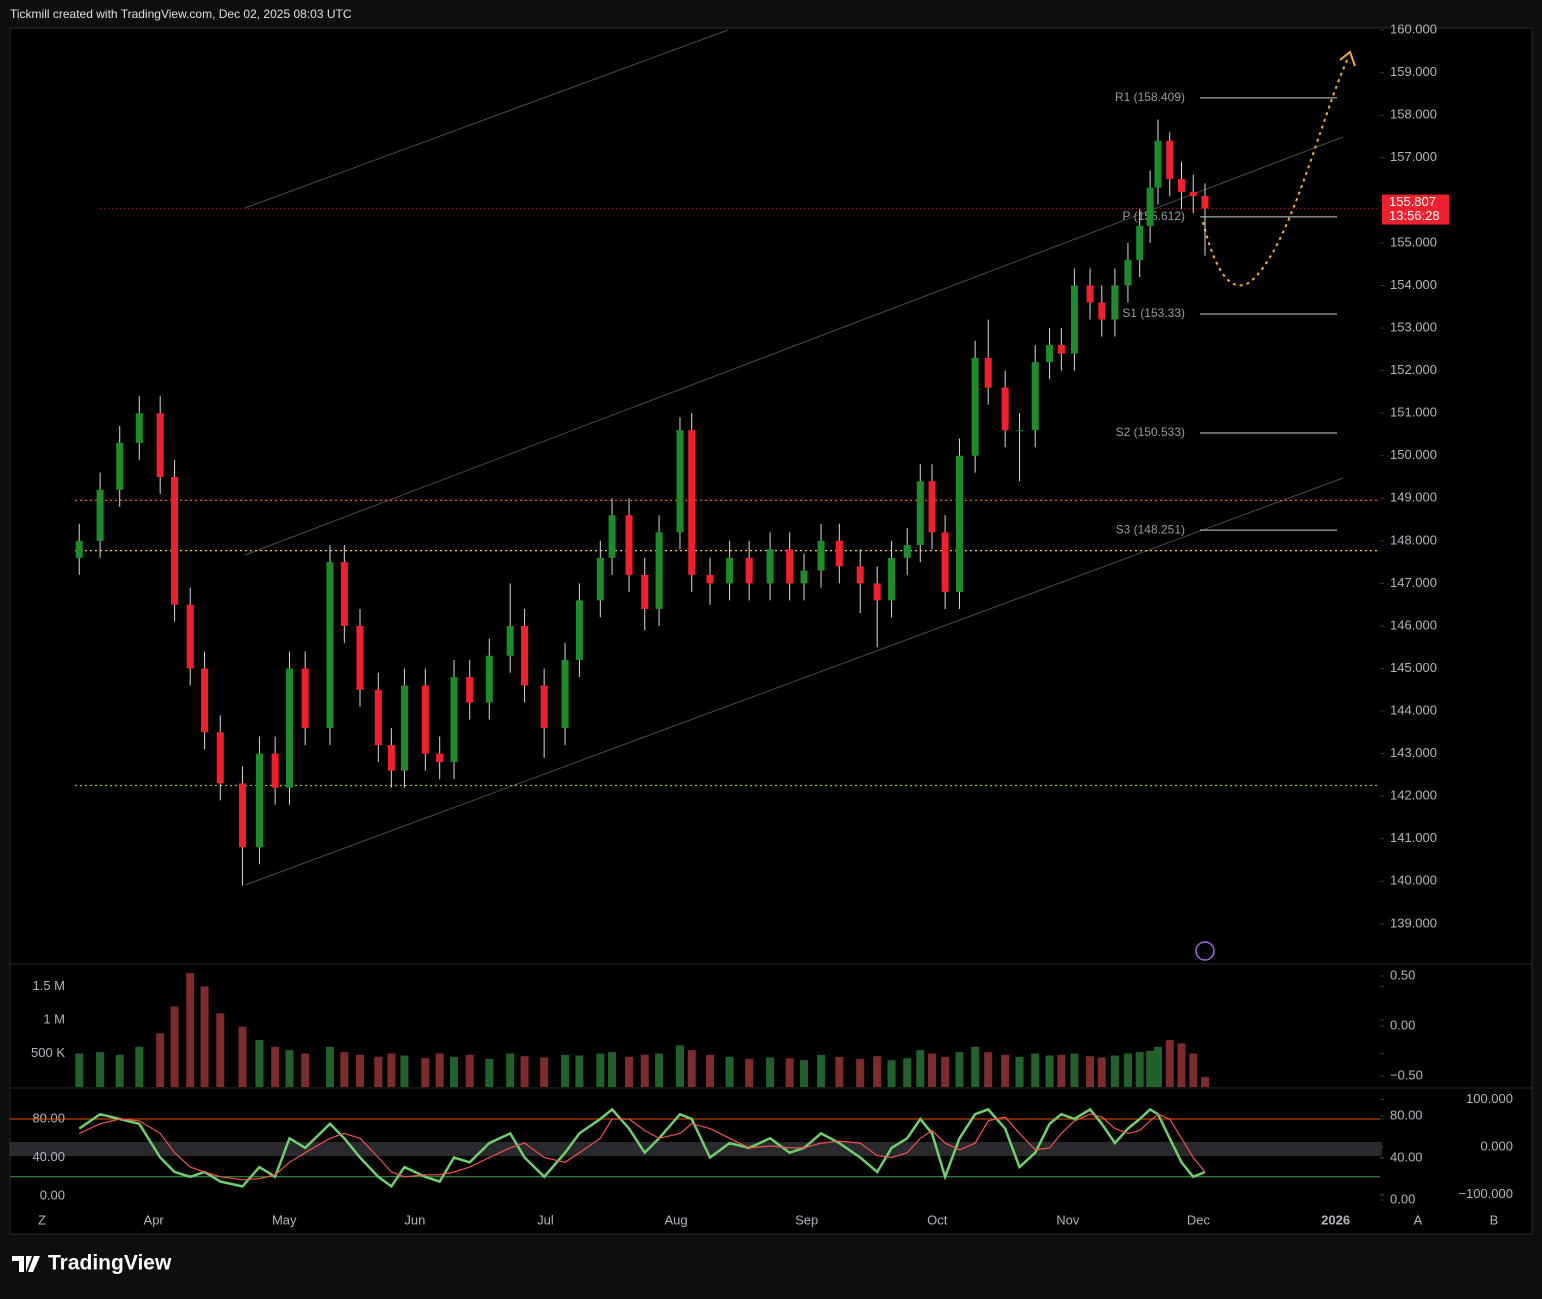 The height and width of the screenshot is (1299, 1542). Describe the element at coordinates (42, 1219) in the screenshot. I see `ui-button: Z` at that location.